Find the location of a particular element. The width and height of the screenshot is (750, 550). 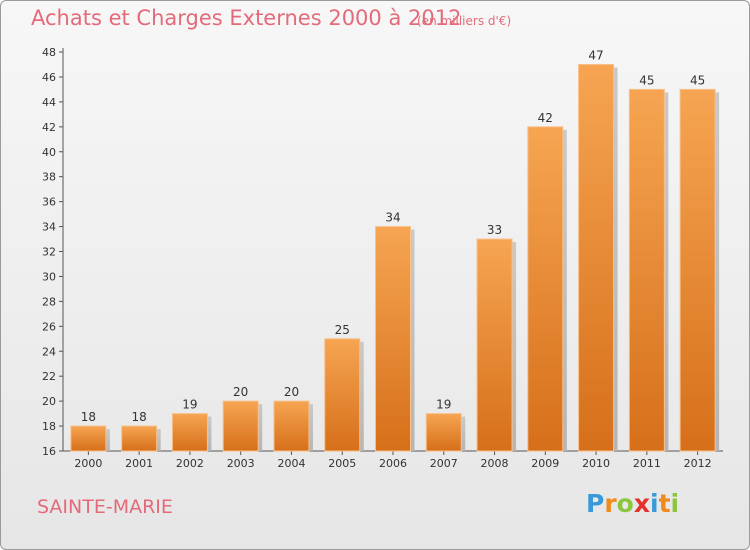

bar-value-label: 47 is located at coordinates (595, 55).